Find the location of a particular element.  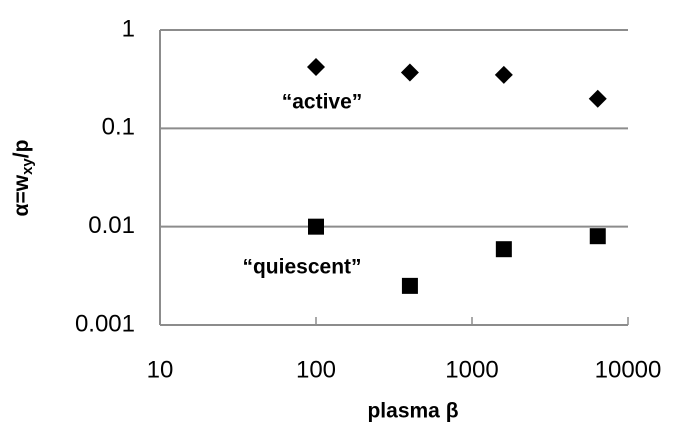

x-tick-label: 1000 is located at coordinates (471, 369).